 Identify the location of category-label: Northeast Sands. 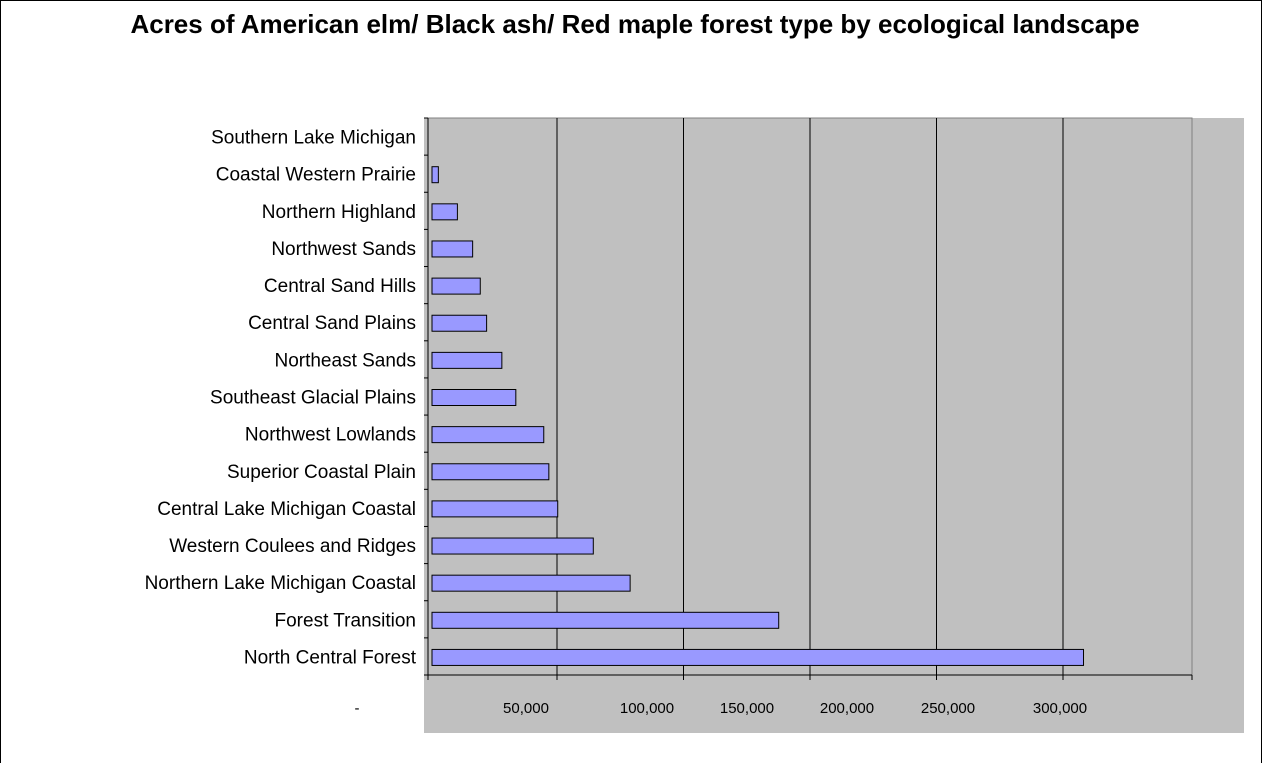
(345, 360).